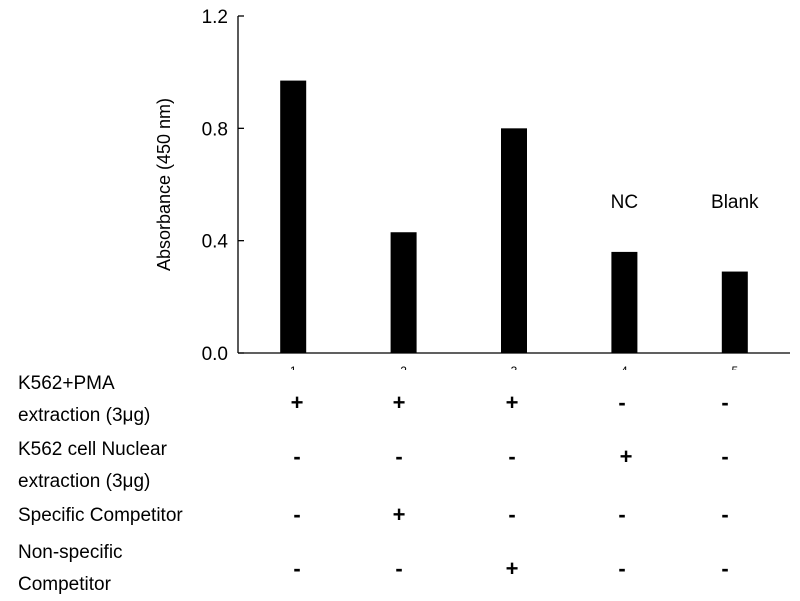 Image resolution: width=800 pixels, height=601 pixels. What do you see at coordinates (70, 569) in the screenshot?
I see `condition-label-non-specific-competitor: Non-specific Competitor` at bounding box center [70, 569].